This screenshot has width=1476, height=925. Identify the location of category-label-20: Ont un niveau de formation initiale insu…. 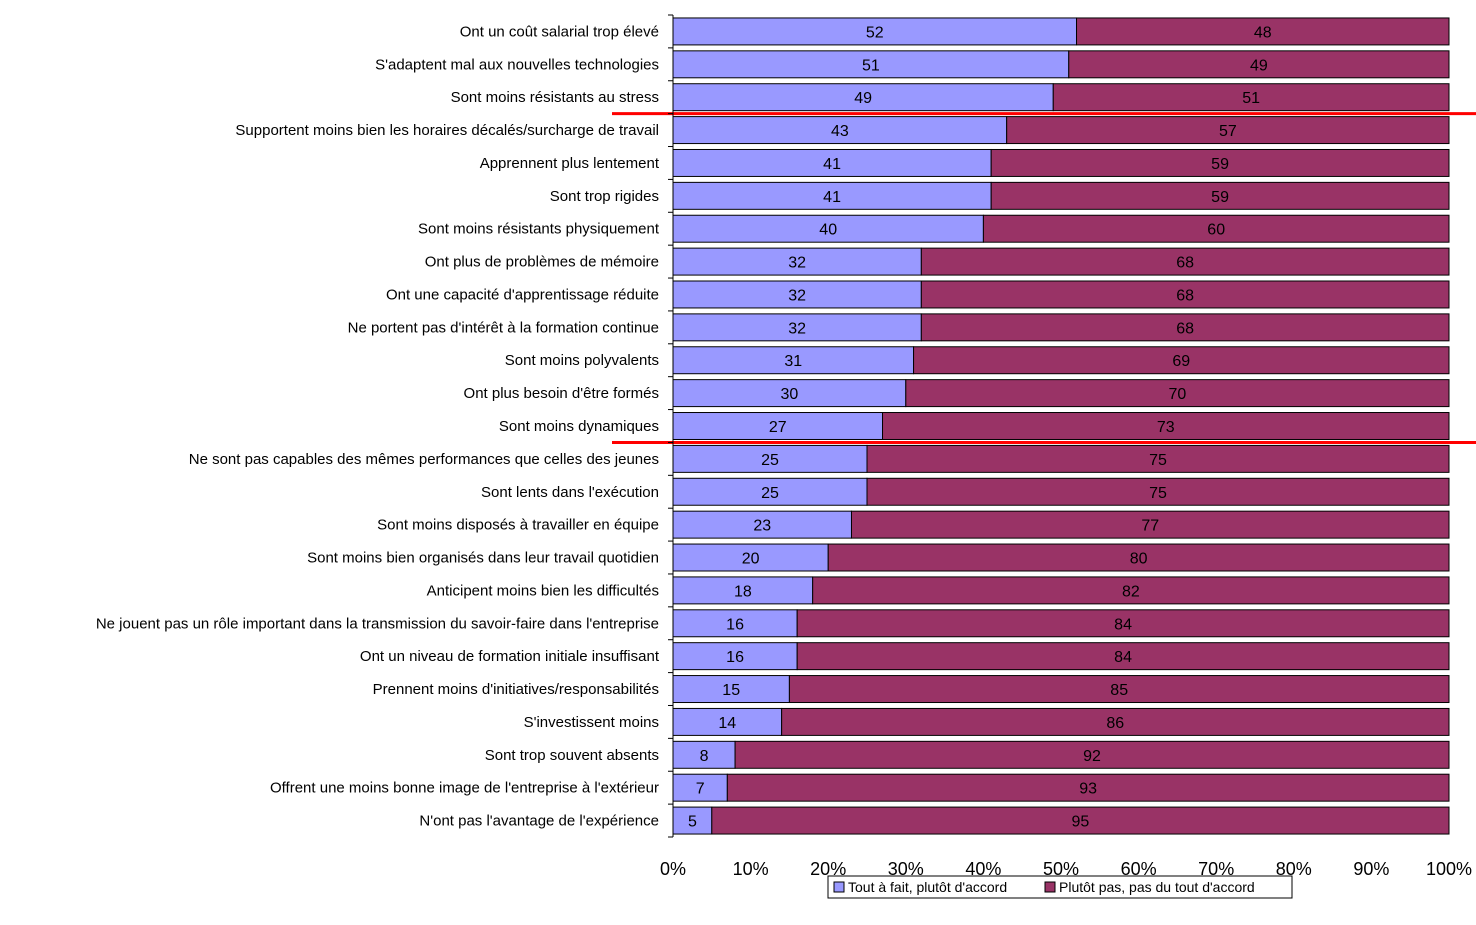
(510, 656).